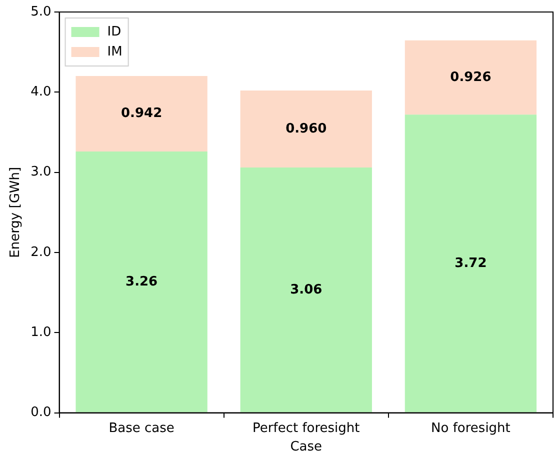 The height and width of the screenshot is (457, 554). I want to click on legend-label: IM, so click(114, 52).